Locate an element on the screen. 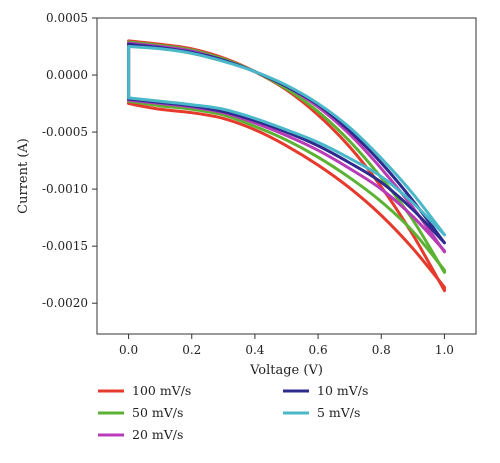 This screenshot has height=463, width=500. y-tick-label: -0.0015 is located at coordinates (65, 246).